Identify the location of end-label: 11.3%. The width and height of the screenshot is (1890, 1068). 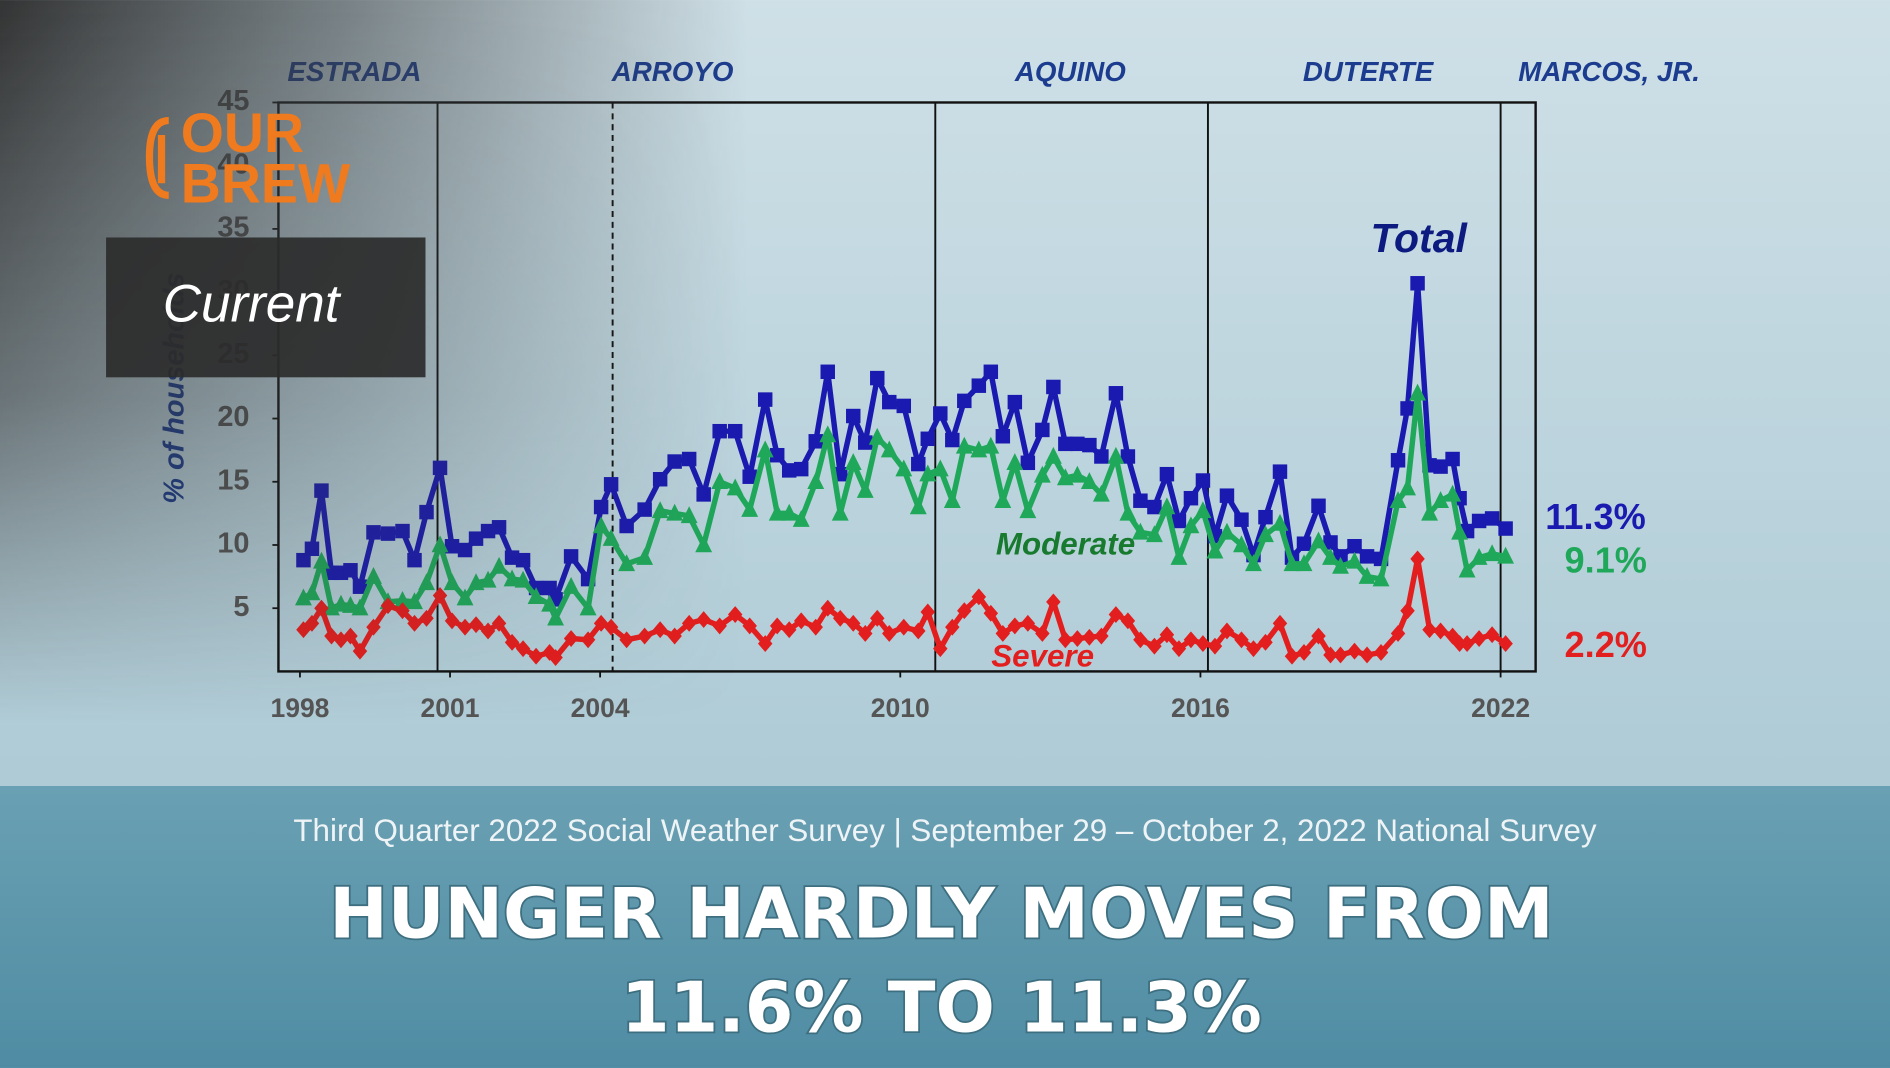
(1595, 516).